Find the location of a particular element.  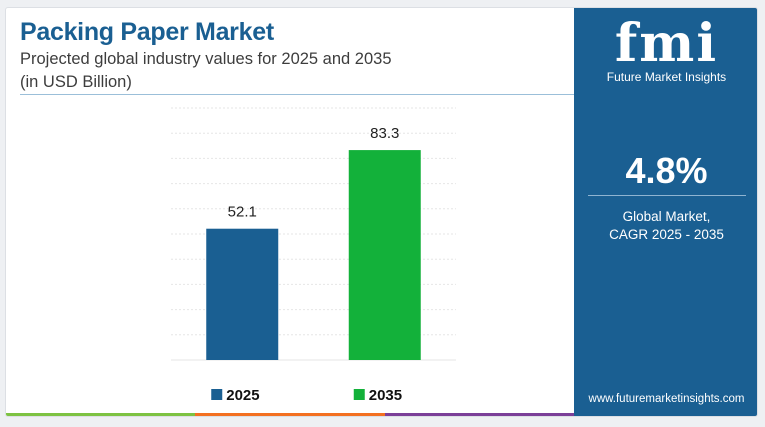

legend: 2025 2035 is located at coordinates (306, 395).